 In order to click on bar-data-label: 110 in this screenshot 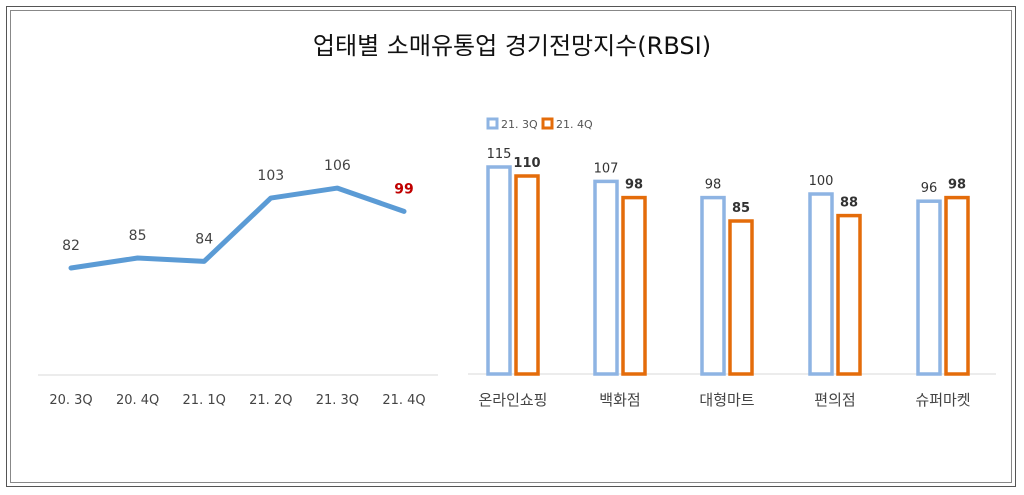, I will do `click(526, 163)`.